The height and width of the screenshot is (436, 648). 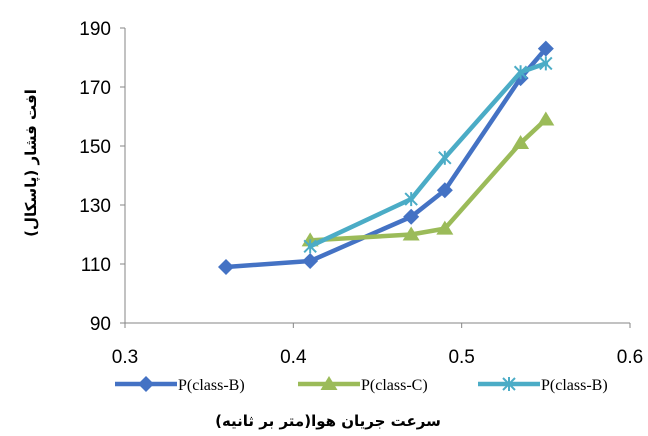 I want to click on legend-item-1: P(class-B), so click(x=180, y=385).